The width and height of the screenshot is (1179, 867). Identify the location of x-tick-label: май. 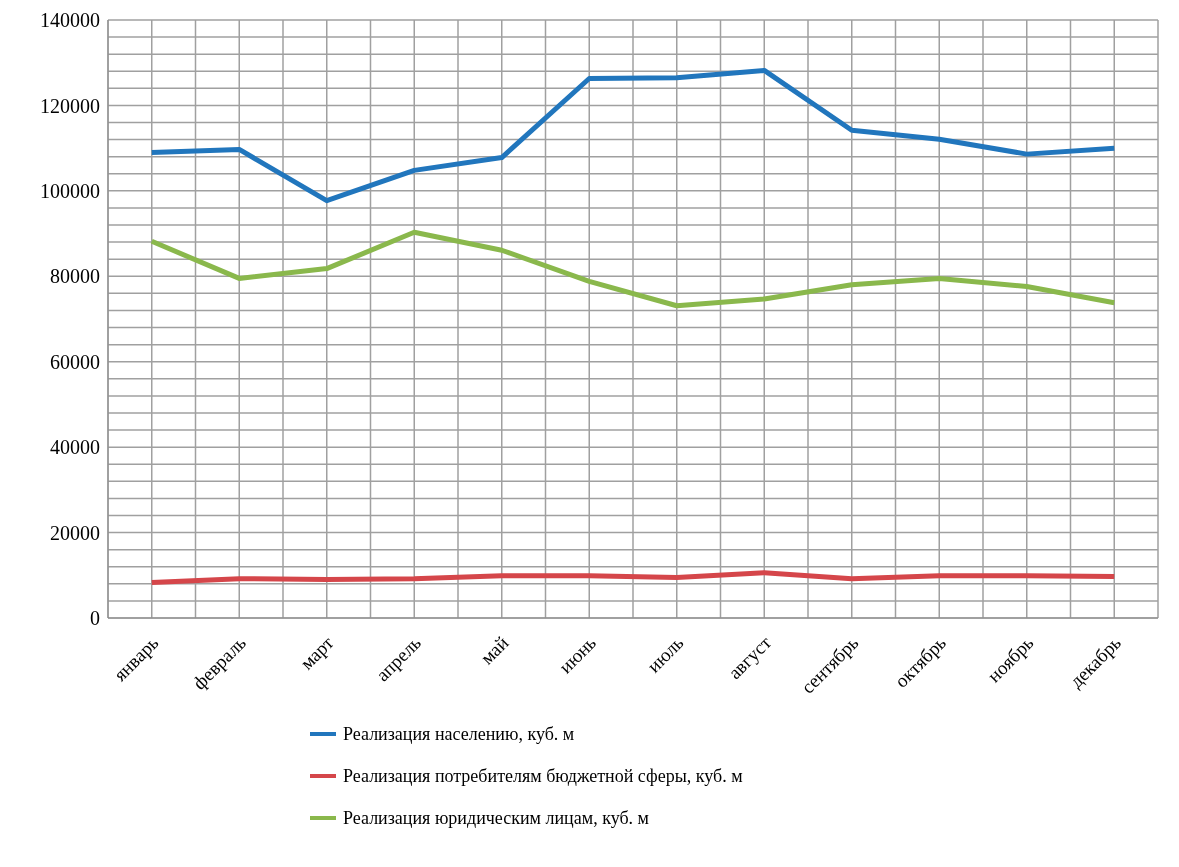
(494, 650).